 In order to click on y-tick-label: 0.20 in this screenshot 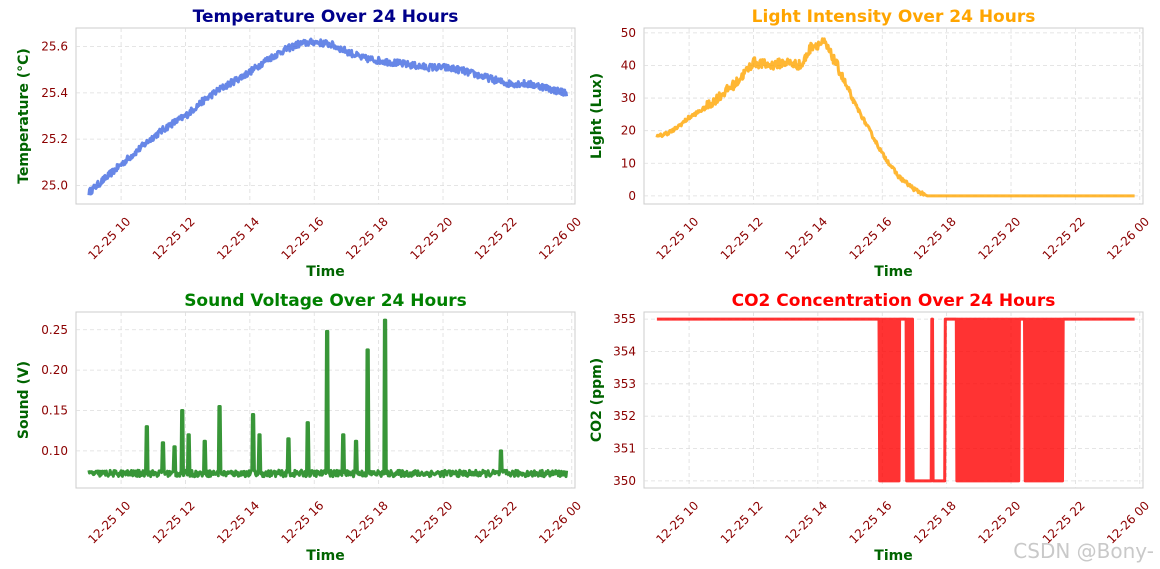, I will do `click(54, 370)`.